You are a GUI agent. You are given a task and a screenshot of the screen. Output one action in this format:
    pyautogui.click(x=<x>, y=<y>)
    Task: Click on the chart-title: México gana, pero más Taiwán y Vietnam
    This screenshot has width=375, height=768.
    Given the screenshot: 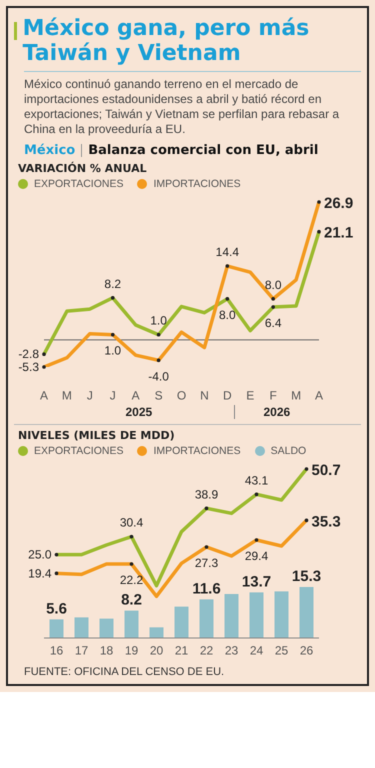 What is the action you would take?
    pyautogui.click(x=166, y=41)
    